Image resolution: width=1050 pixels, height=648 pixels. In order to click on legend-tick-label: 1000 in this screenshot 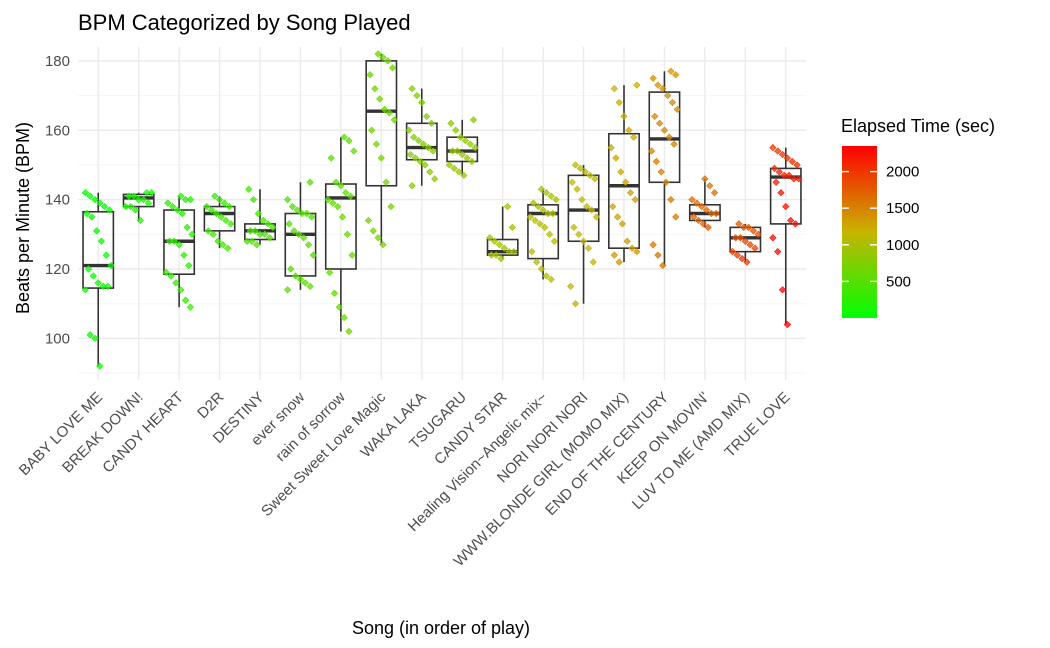, I will do `click(902, 245)`.